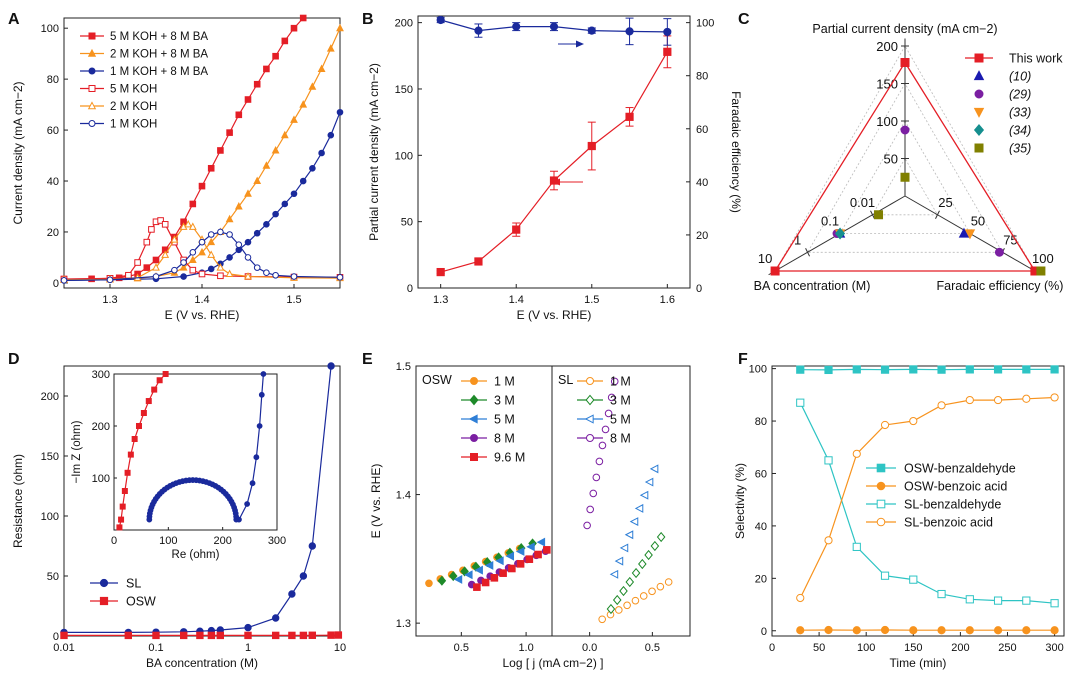  Describe the element at coordinates (50, 517) in the screenshot. I see `y-tick-label: 100` at that location.